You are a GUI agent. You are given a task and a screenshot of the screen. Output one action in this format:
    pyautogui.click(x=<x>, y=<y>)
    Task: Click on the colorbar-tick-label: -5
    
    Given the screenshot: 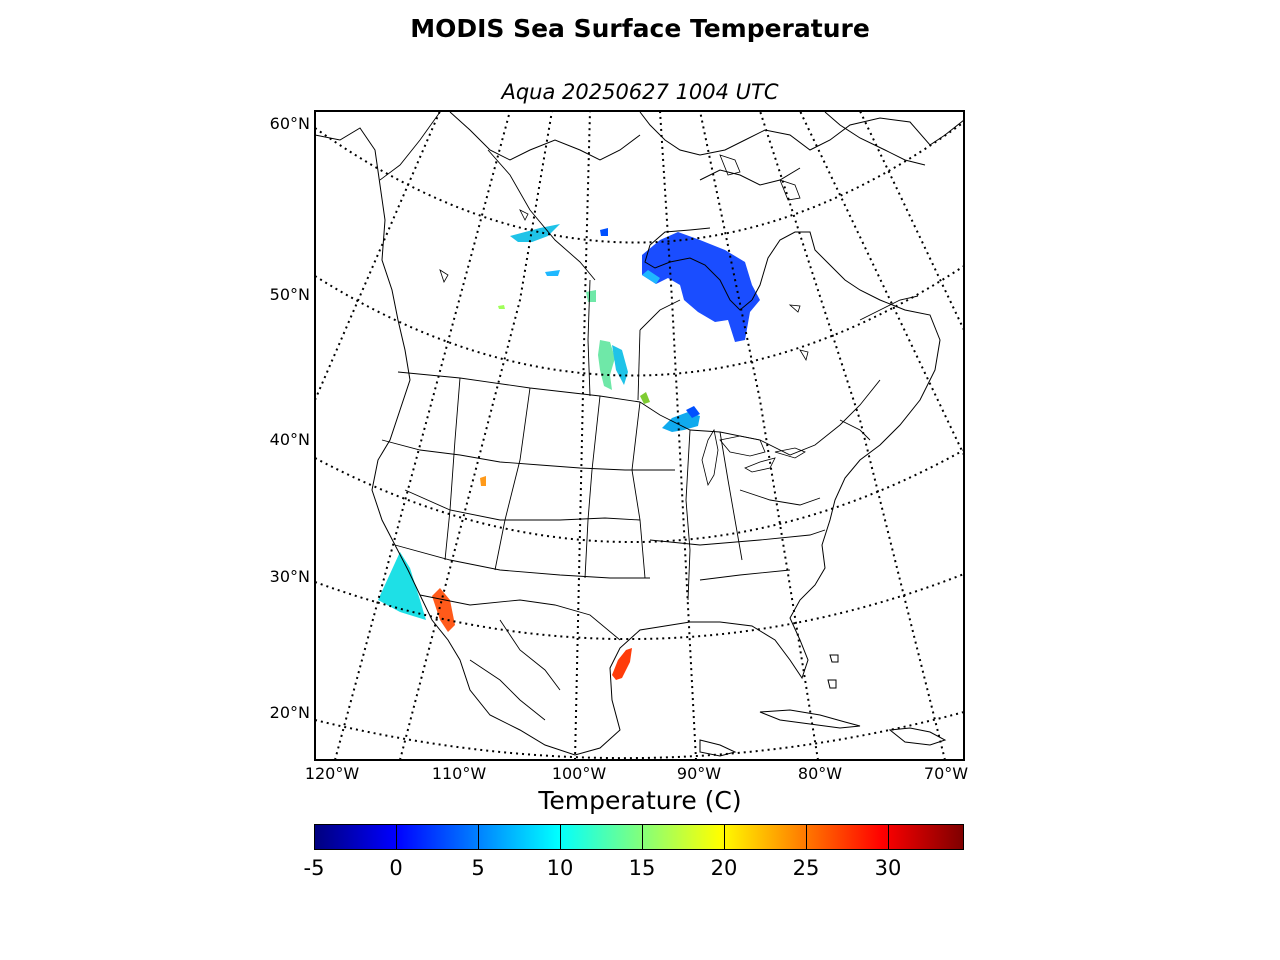 What is the action you would take?
    pyautogui.click(x=314, y=868)
    